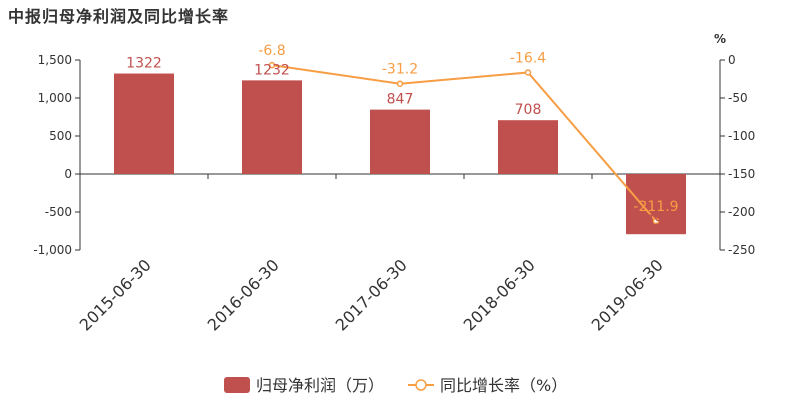  I want to click on x-tick-label: 2019-06-30, so click(627, 294).